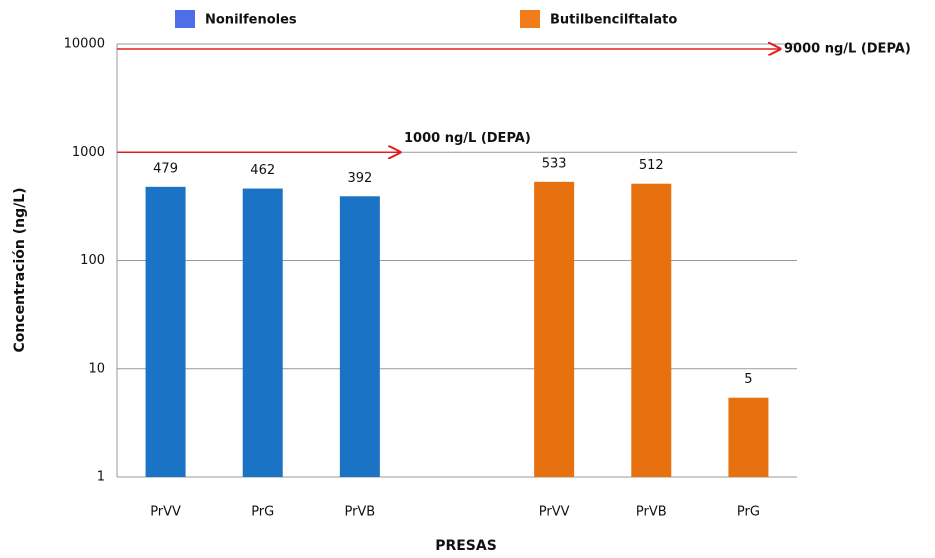  Describe the element at coordinates (554, 163) in the screenshot. I see `value-label: 533` at that location.